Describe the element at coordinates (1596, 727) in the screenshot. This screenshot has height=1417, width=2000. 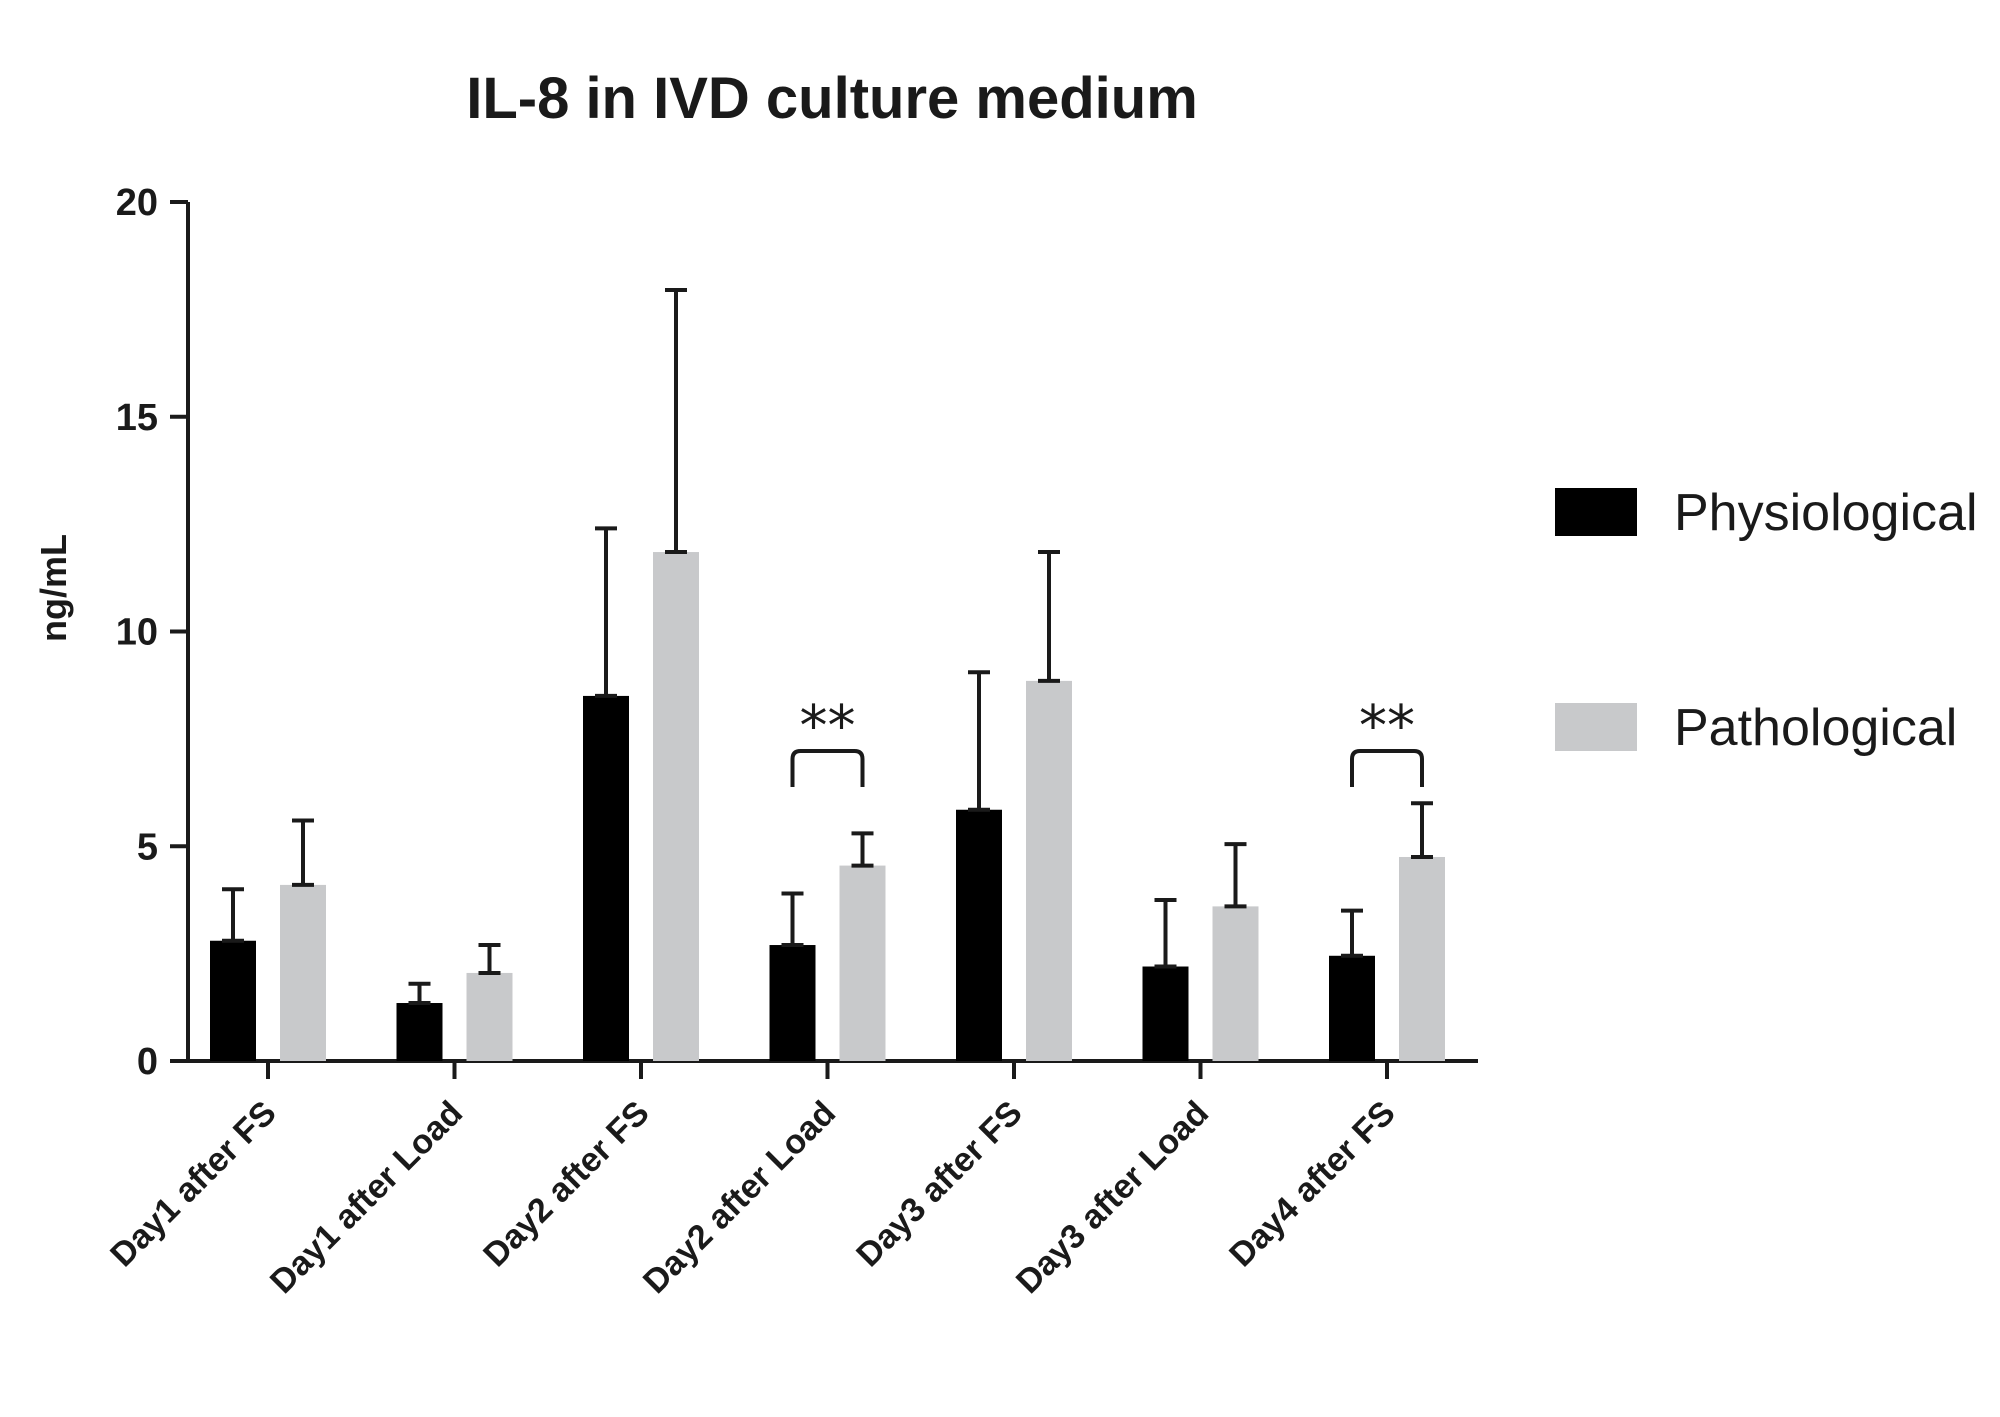
I see `legend-swatch-pathological` at that location.